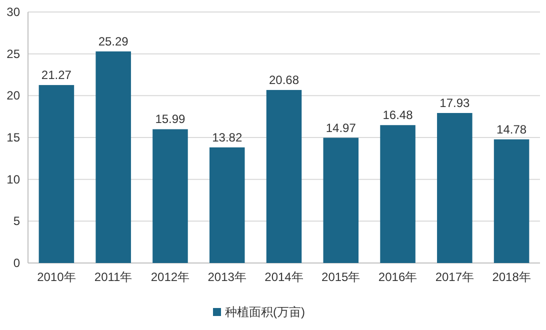  What do you see at coordinates (227, 137) in the screenshot?
I see `data-label: 13.82` at bounding box center [227, 137].